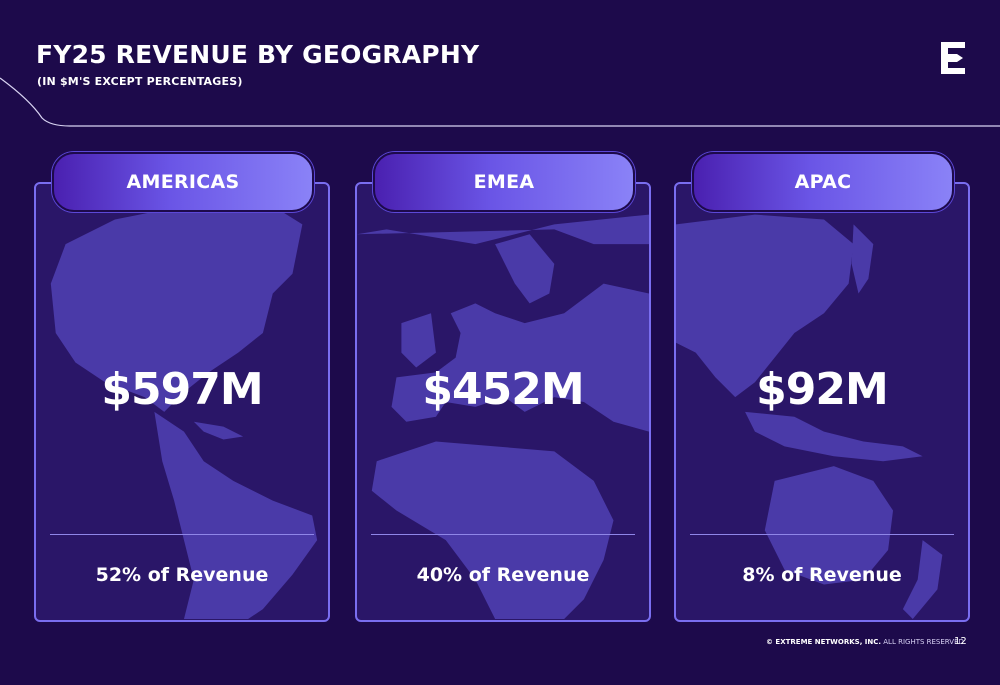  What do you see at coordinates (822, 575) in the screenshot?
I see `region-revenue-share: 8% of Revenue` at bounding box center [822, 575].